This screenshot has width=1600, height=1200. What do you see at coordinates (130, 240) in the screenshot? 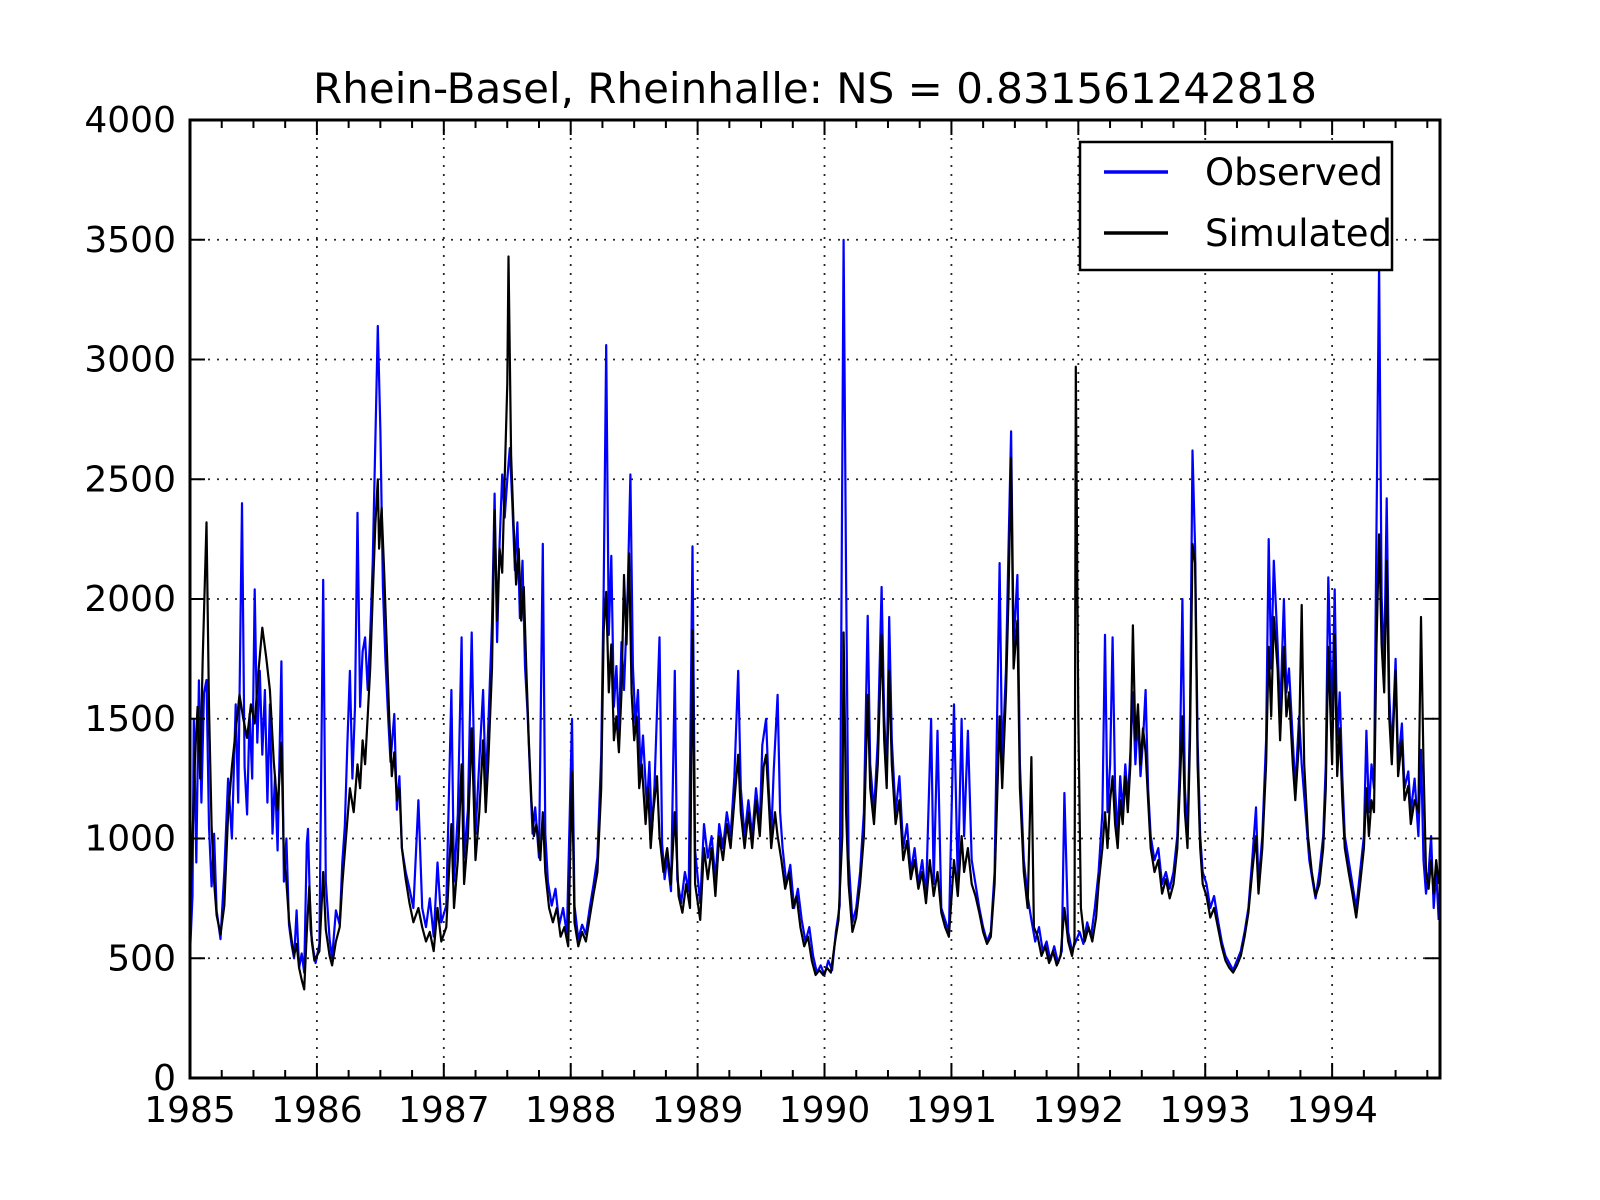
I see `y-tick-label: 3500` at bounding box center [130, 240].